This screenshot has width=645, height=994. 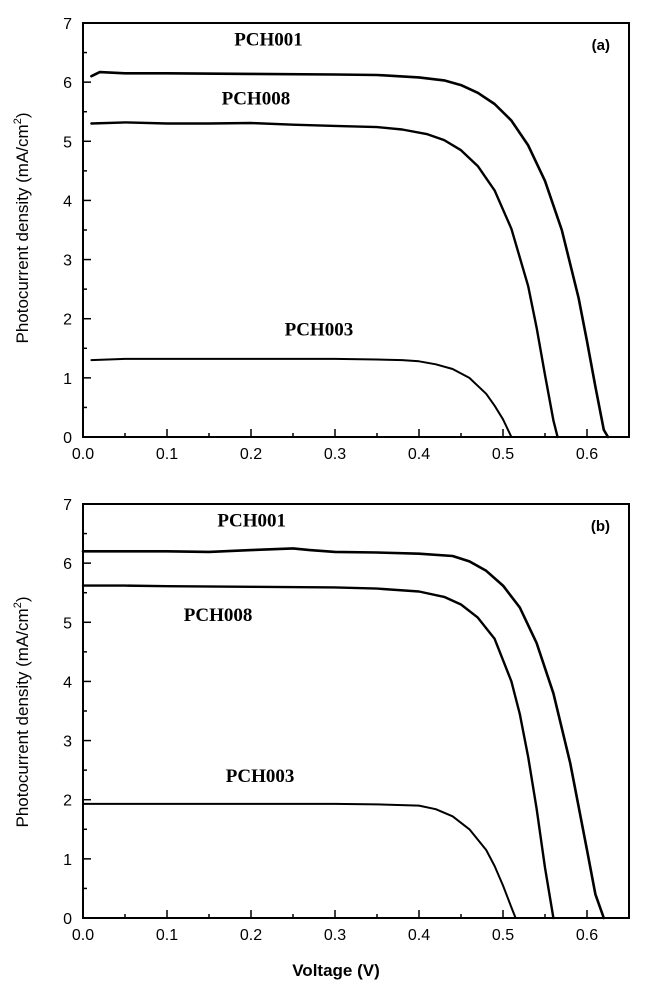 I want to click on panel-a-series-labels: PCH001 PCH008 PCH003, so click(x=288, y=184).